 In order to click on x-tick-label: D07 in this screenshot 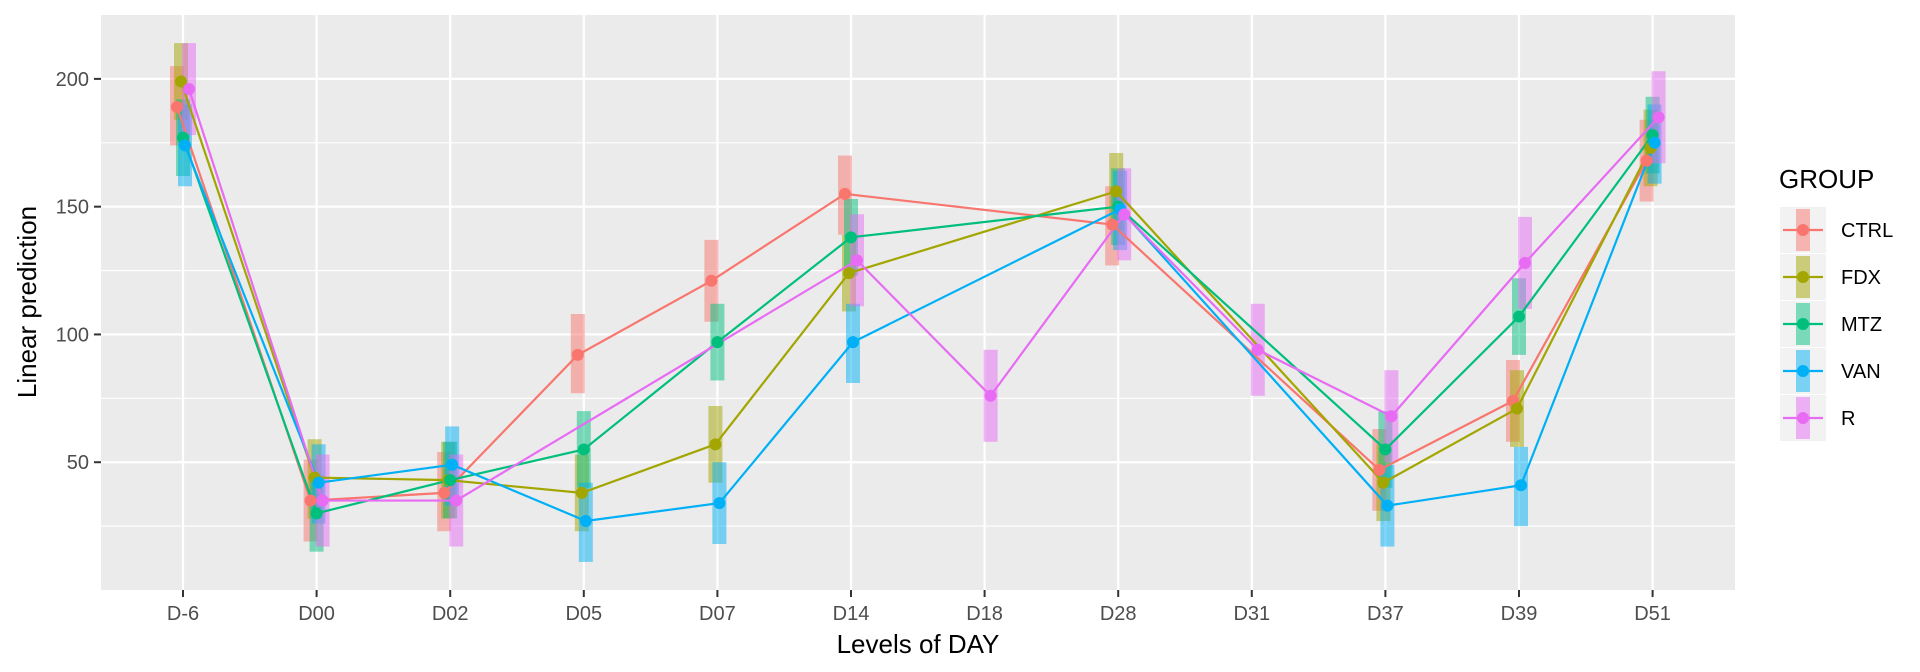, I will do `click(717, 614)`.